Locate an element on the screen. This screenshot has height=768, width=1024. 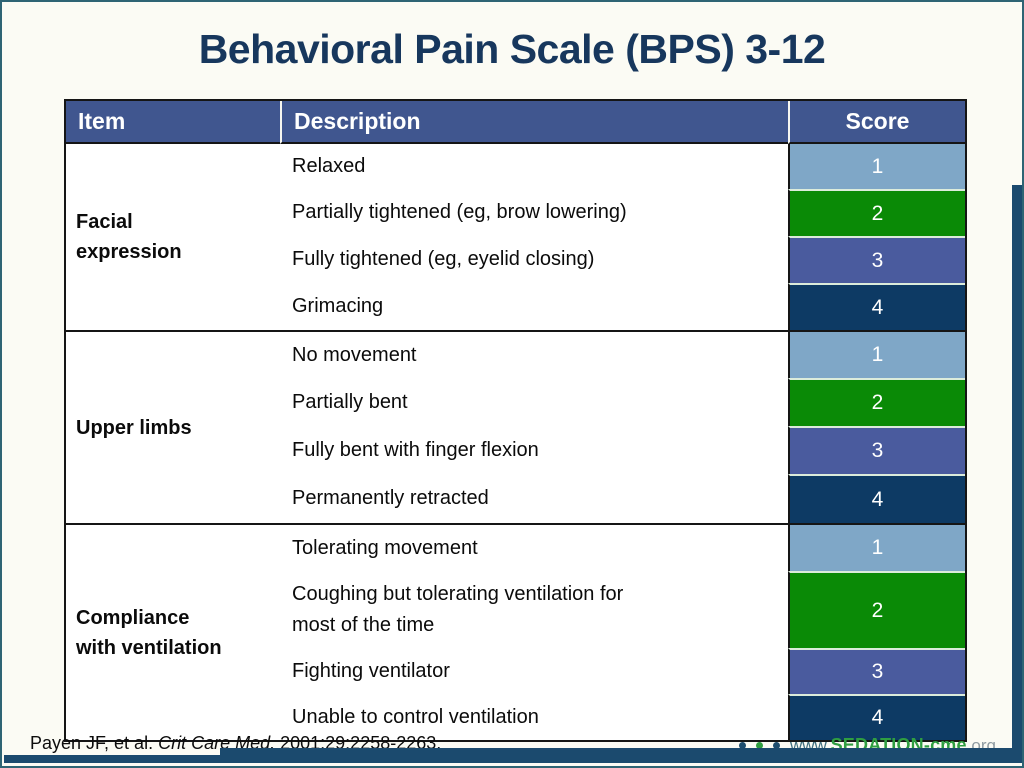
description-cell: Relaxed is located at coordinates (534, 166).